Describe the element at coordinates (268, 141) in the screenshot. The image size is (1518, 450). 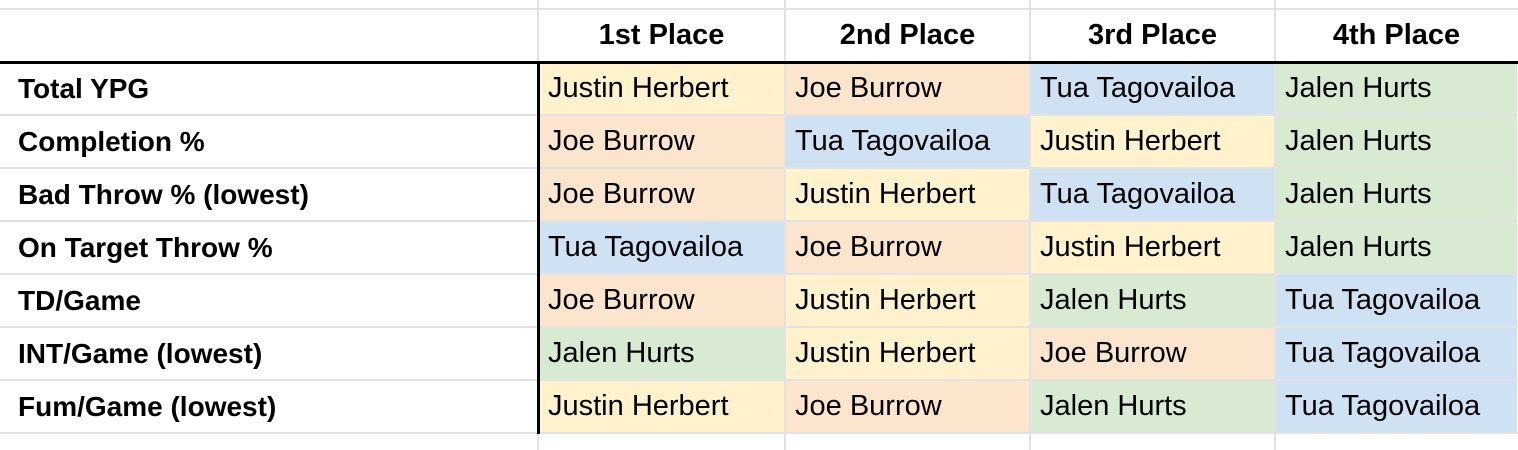
I see `row-label: Completion %` at that location.